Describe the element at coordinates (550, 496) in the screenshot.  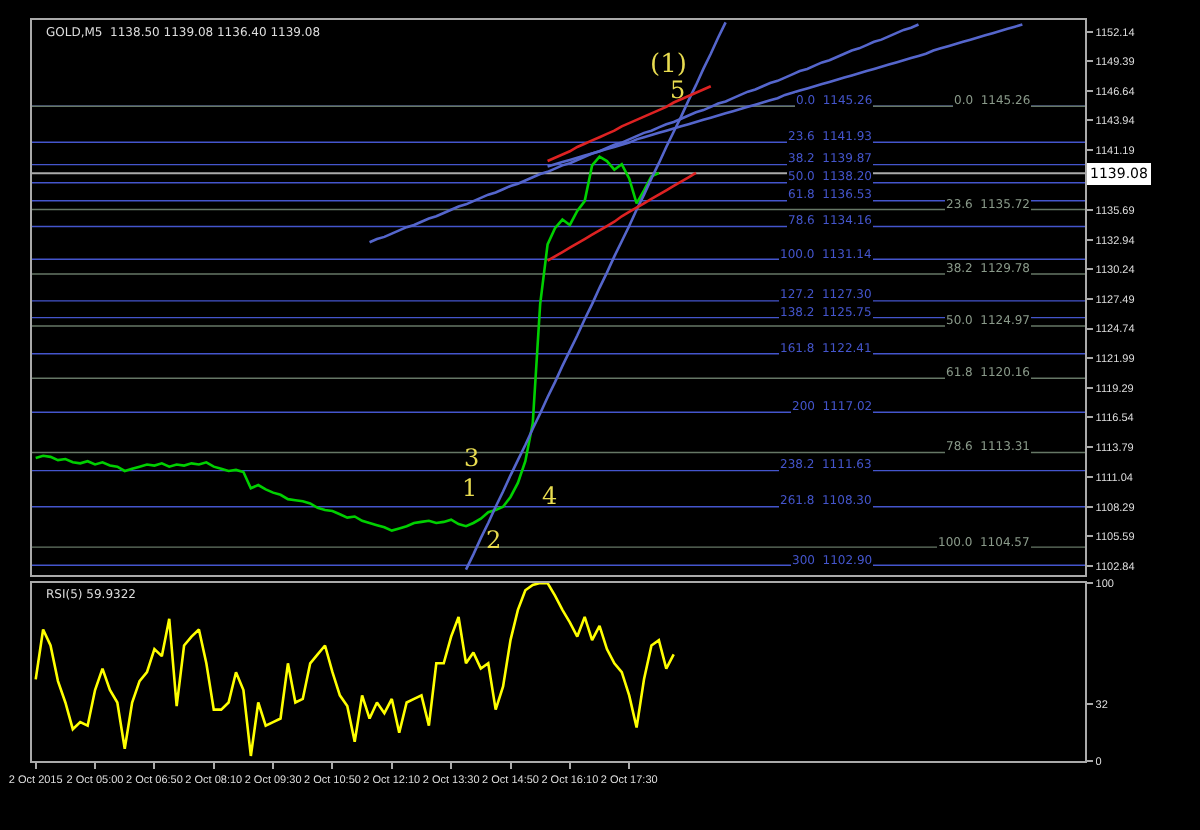
I see `annotation: 4` at that location.